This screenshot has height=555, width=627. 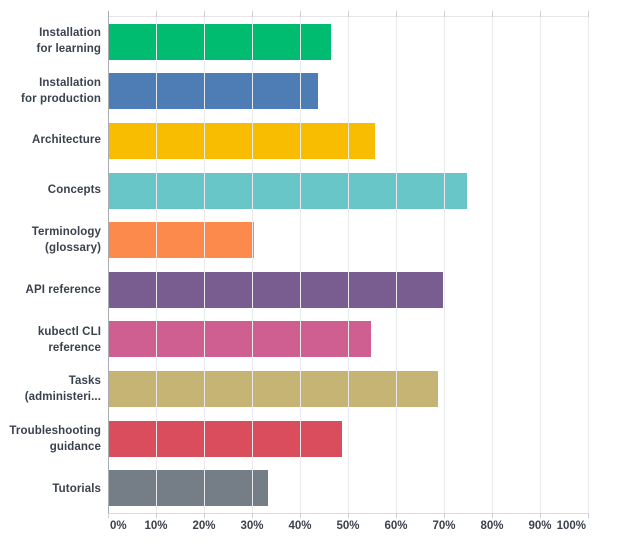 I want to click on x-axis-tick-label: 10%, so click(x=156, y=526).